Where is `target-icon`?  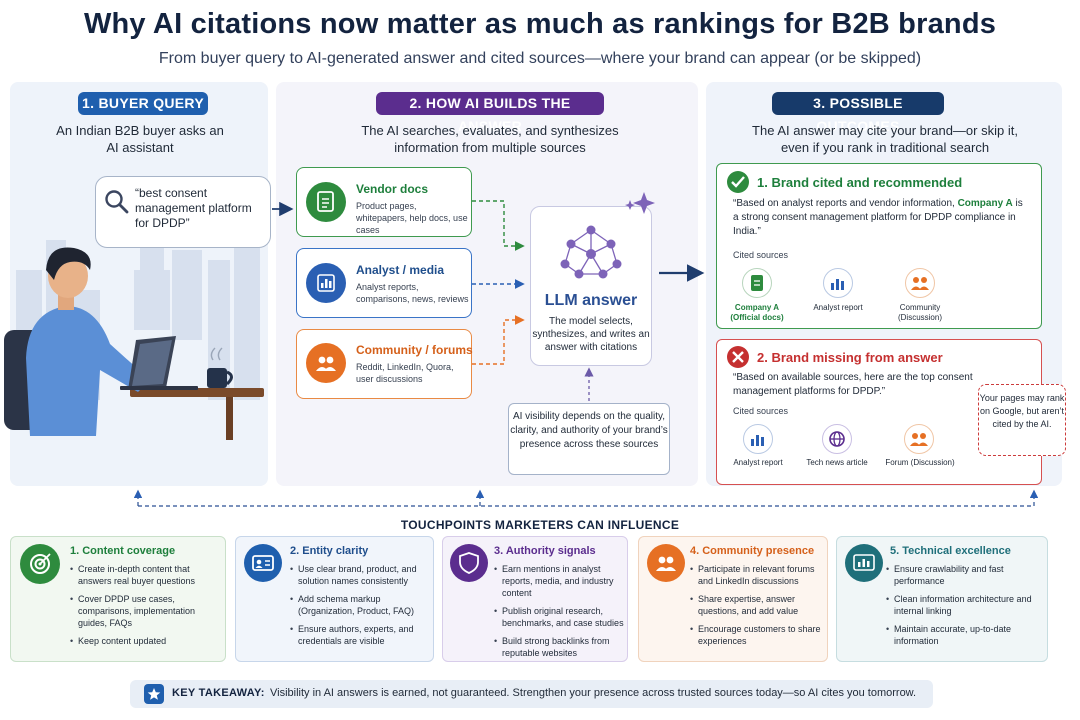 target-icon is located at coordinates (40, 564).